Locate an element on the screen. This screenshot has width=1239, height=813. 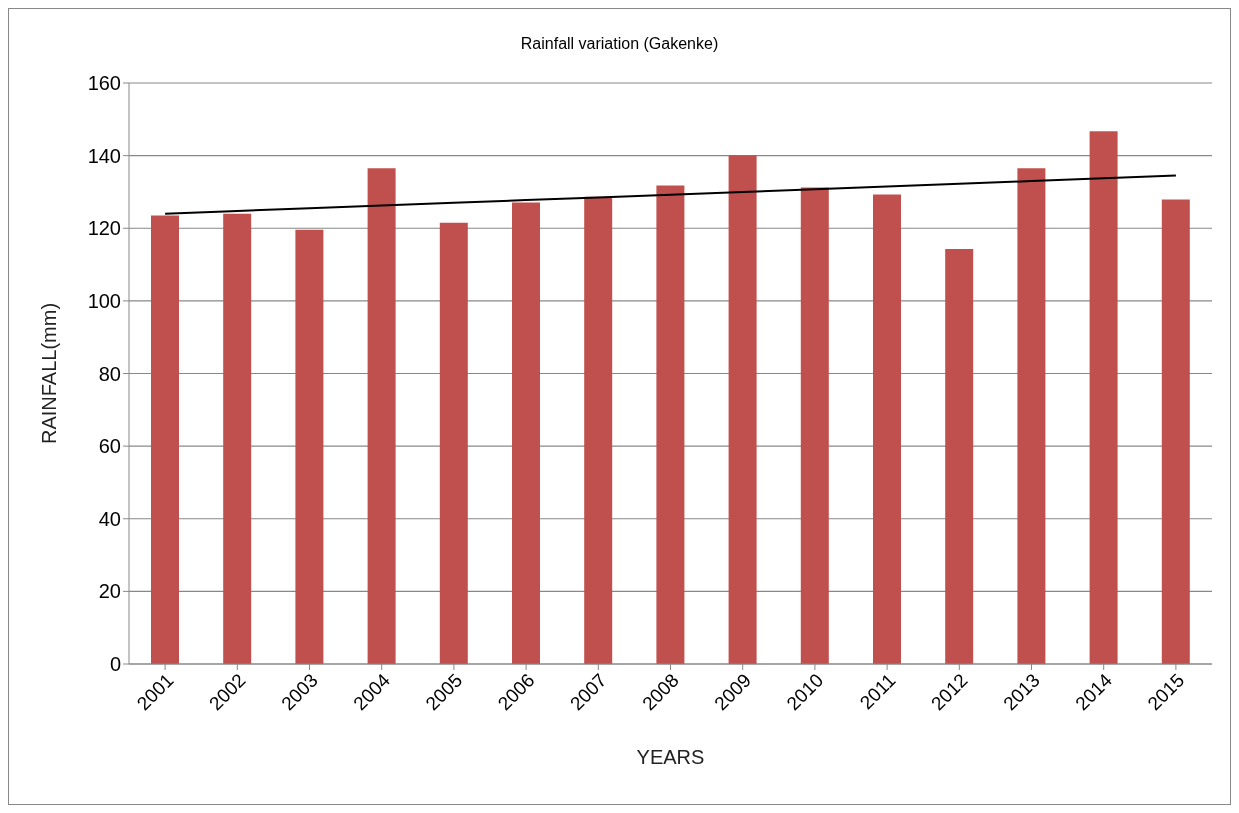
y-tick-label: 120 is located at coordinates (104, 228).